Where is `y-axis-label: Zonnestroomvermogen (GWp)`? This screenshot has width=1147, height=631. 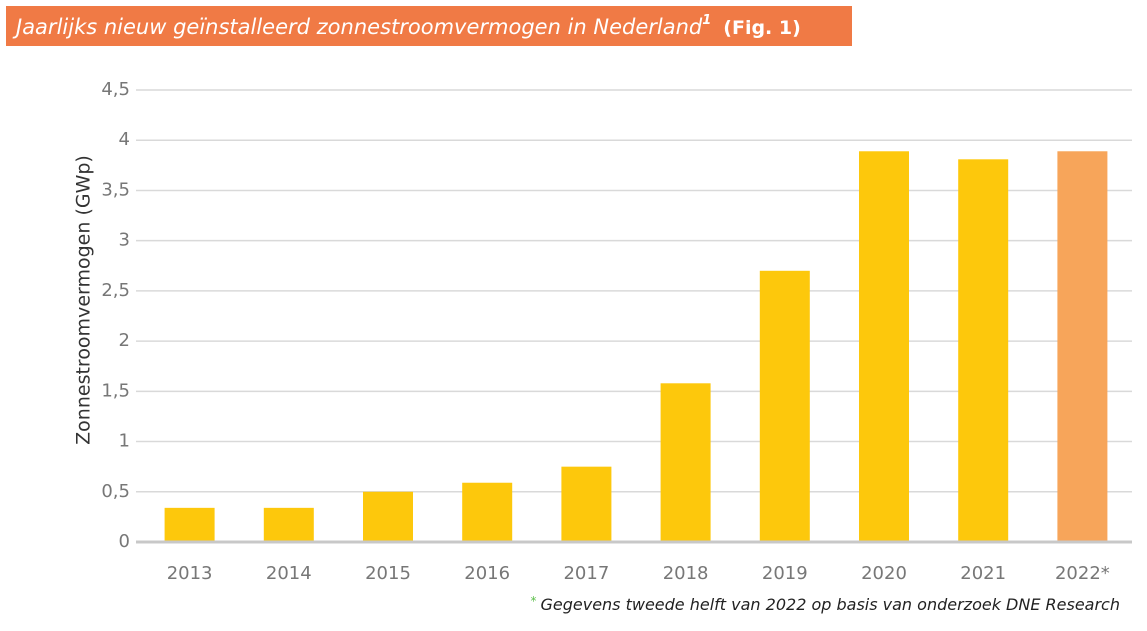
y-axis-label: Zonnestroomvermogen (GWp) is located at coordinates (84, 300).